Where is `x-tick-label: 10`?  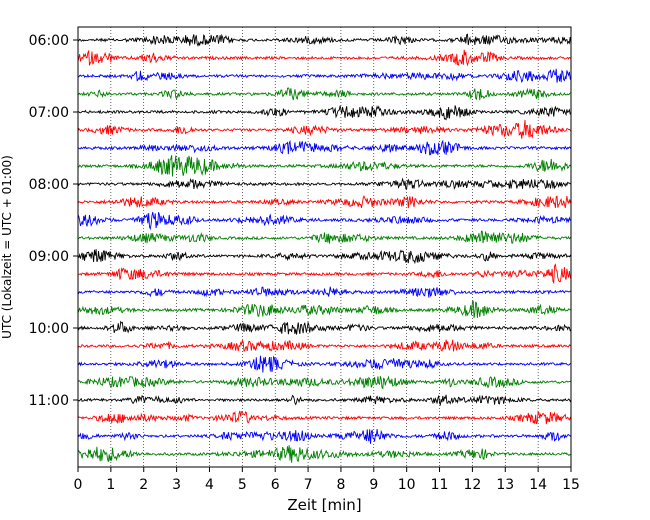 x-tick-label: 10 is located at coordinates (407, 485).